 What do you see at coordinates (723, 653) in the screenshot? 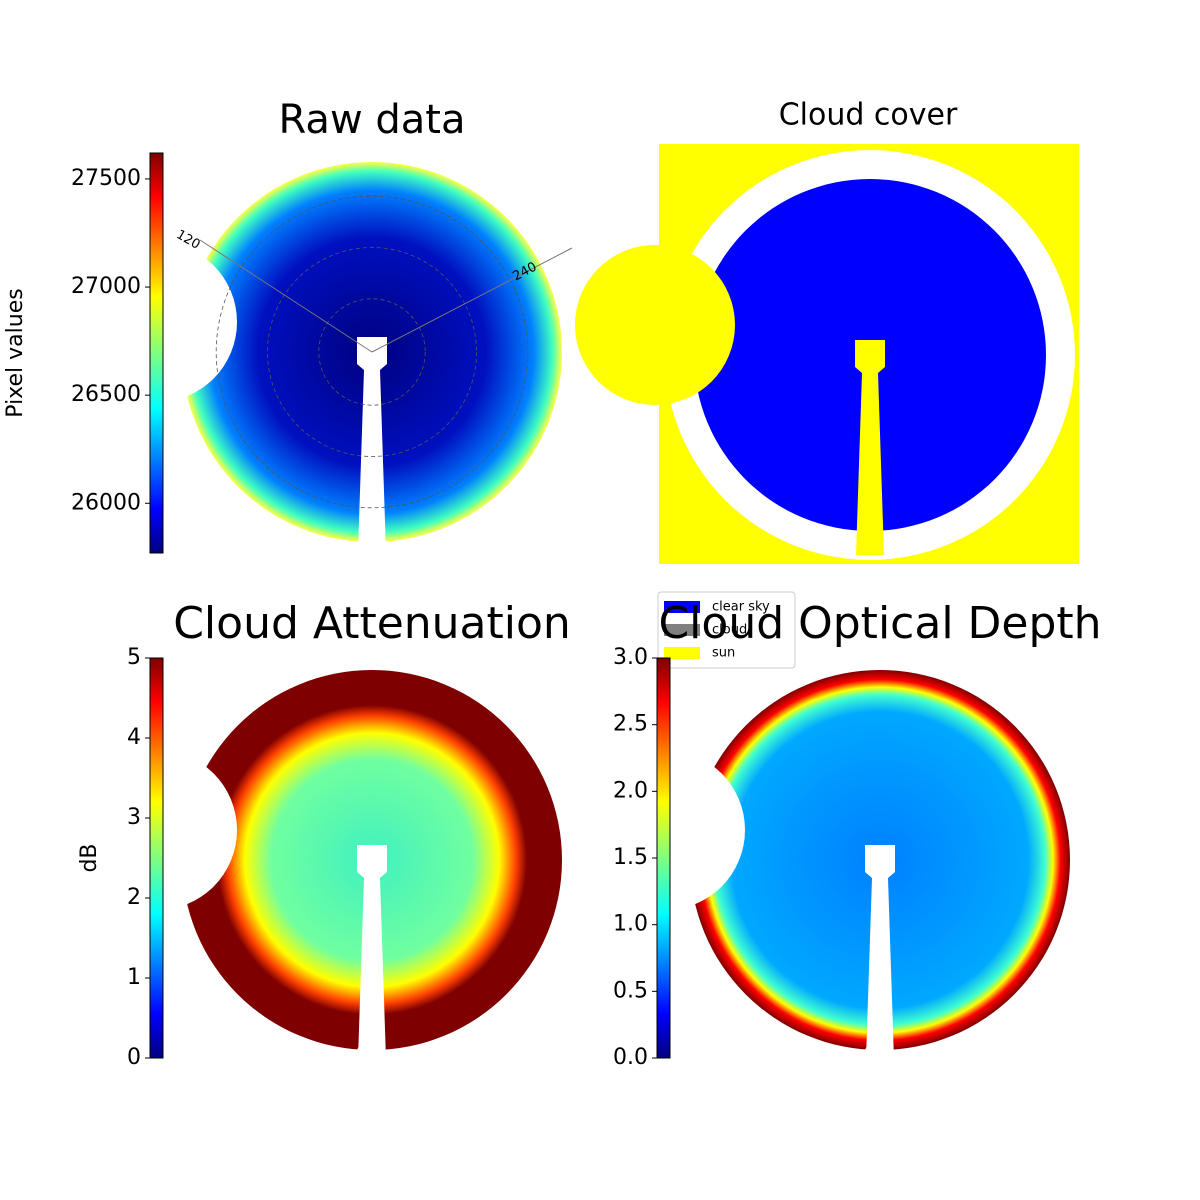
I see `legend-label: sun` at bounding box center [723, 653].